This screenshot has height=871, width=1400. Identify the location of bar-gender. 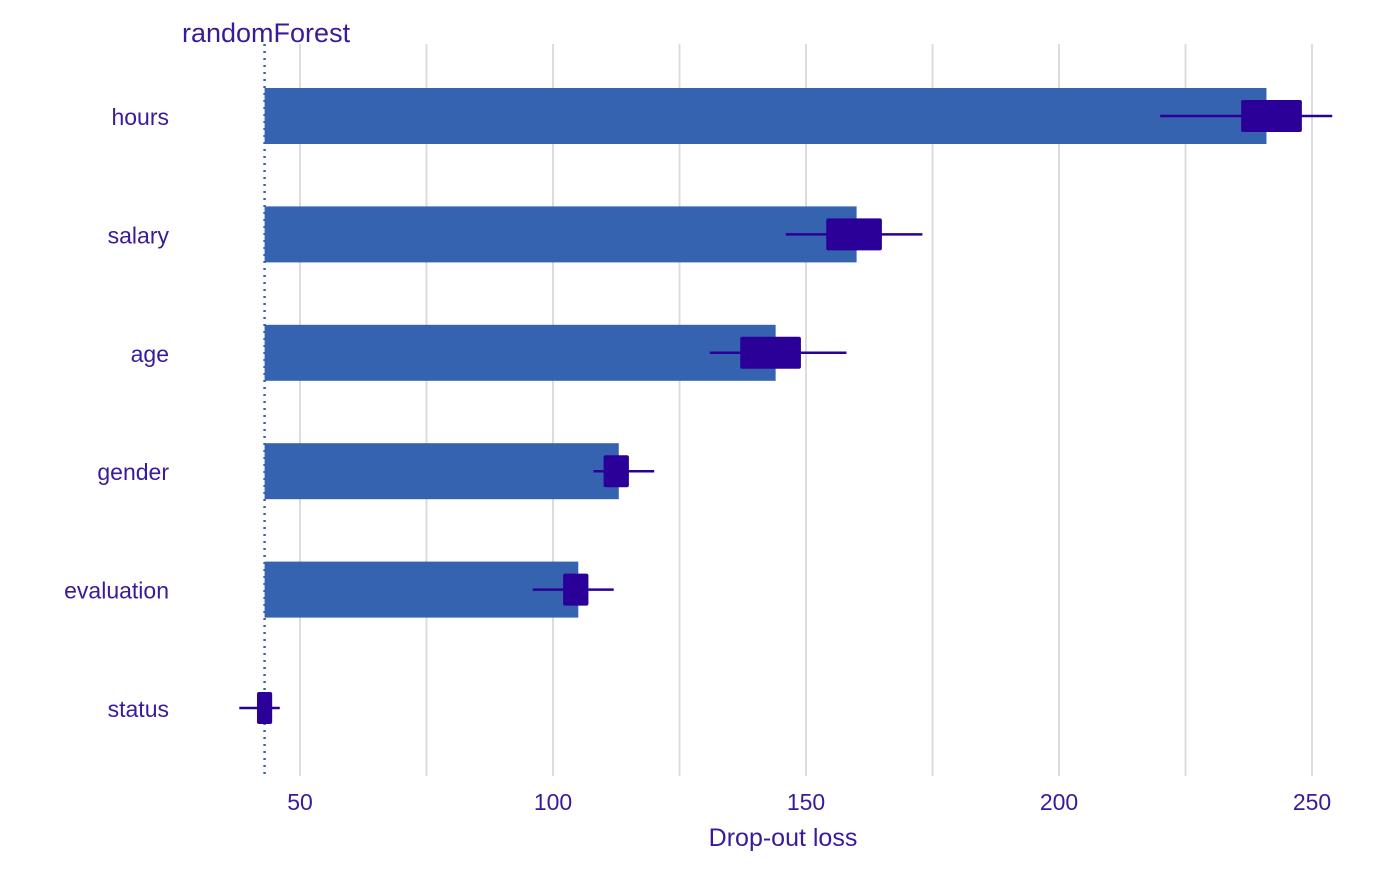
(441, 471).